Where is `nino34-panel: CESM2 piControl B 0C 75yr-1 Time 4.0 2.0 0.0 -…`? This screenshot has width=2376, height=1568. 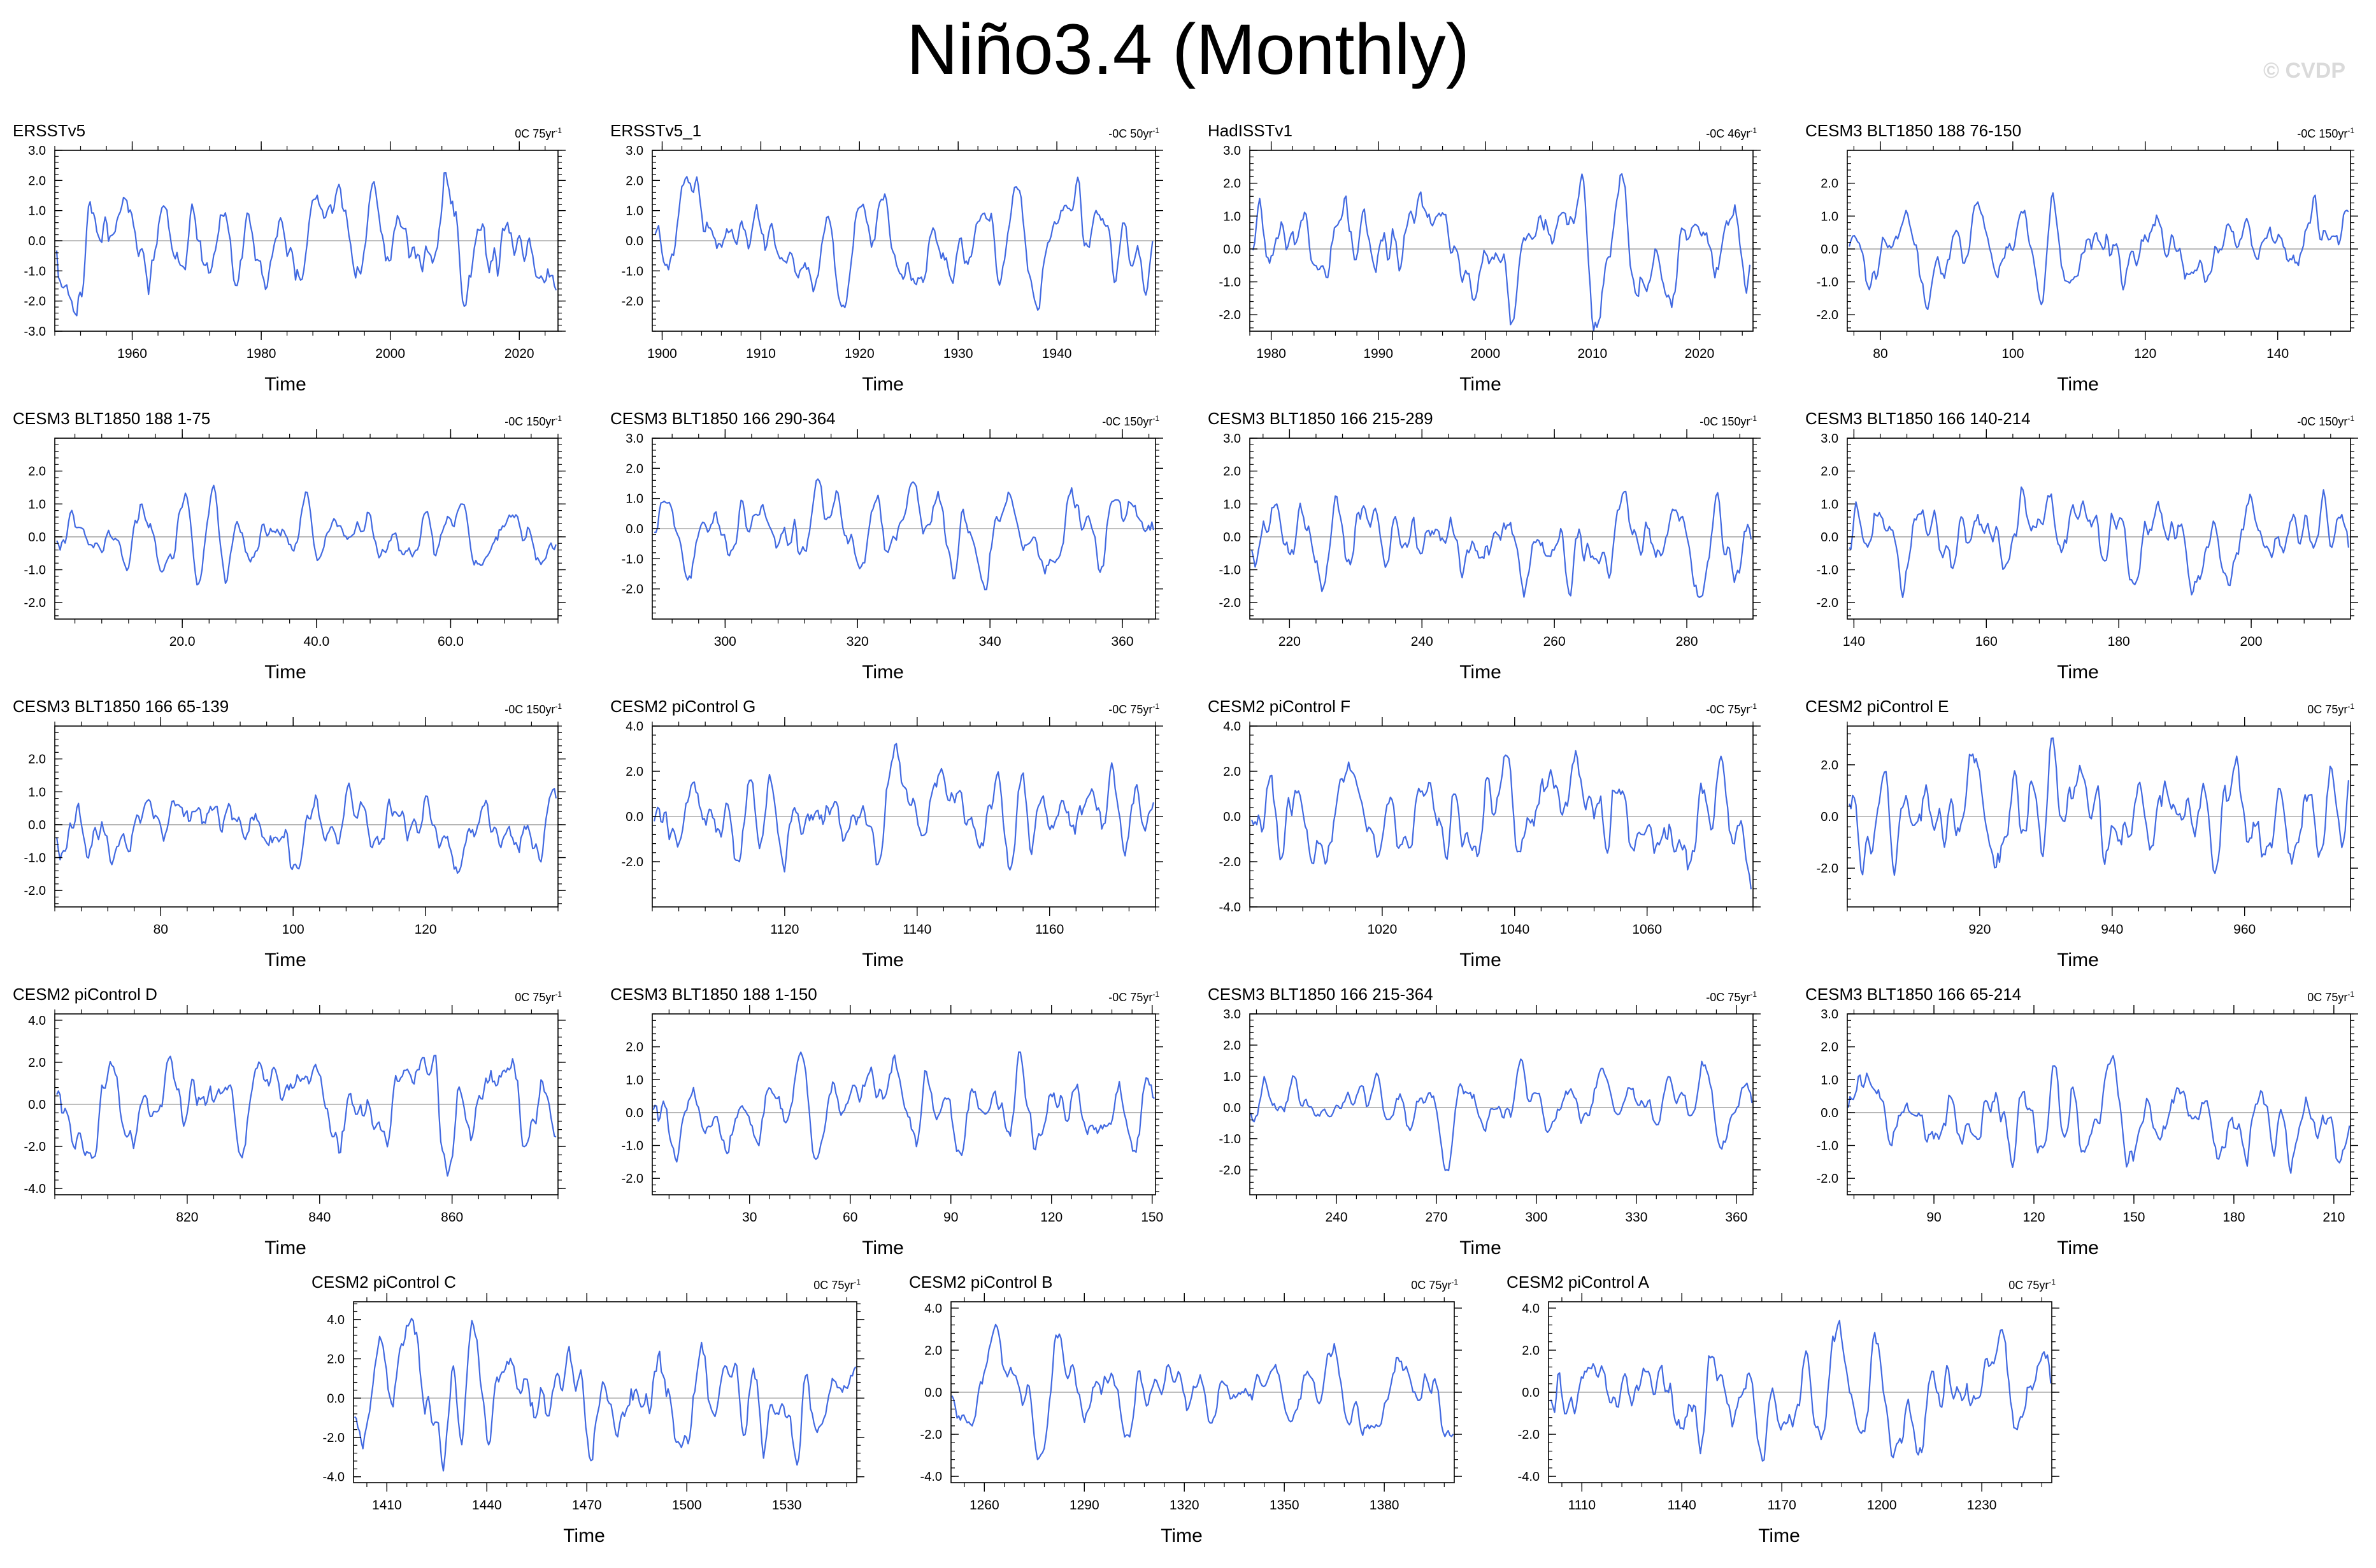 nino34-panel: CESM2 piControl B 0C 75yr-1 Time 4.0 2.0 0.0 -… is located at coordinates (1181, 1412).